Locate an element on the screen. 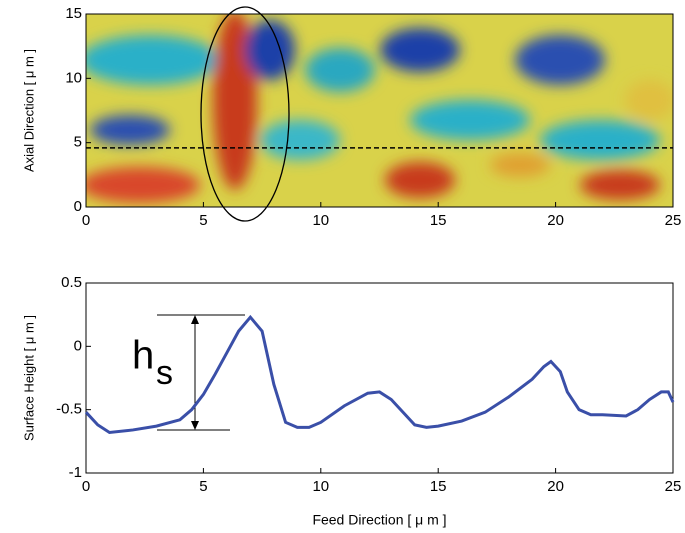 The image size is (685, 533). y-tick-label: 15 is located at coordinates (73, 13).